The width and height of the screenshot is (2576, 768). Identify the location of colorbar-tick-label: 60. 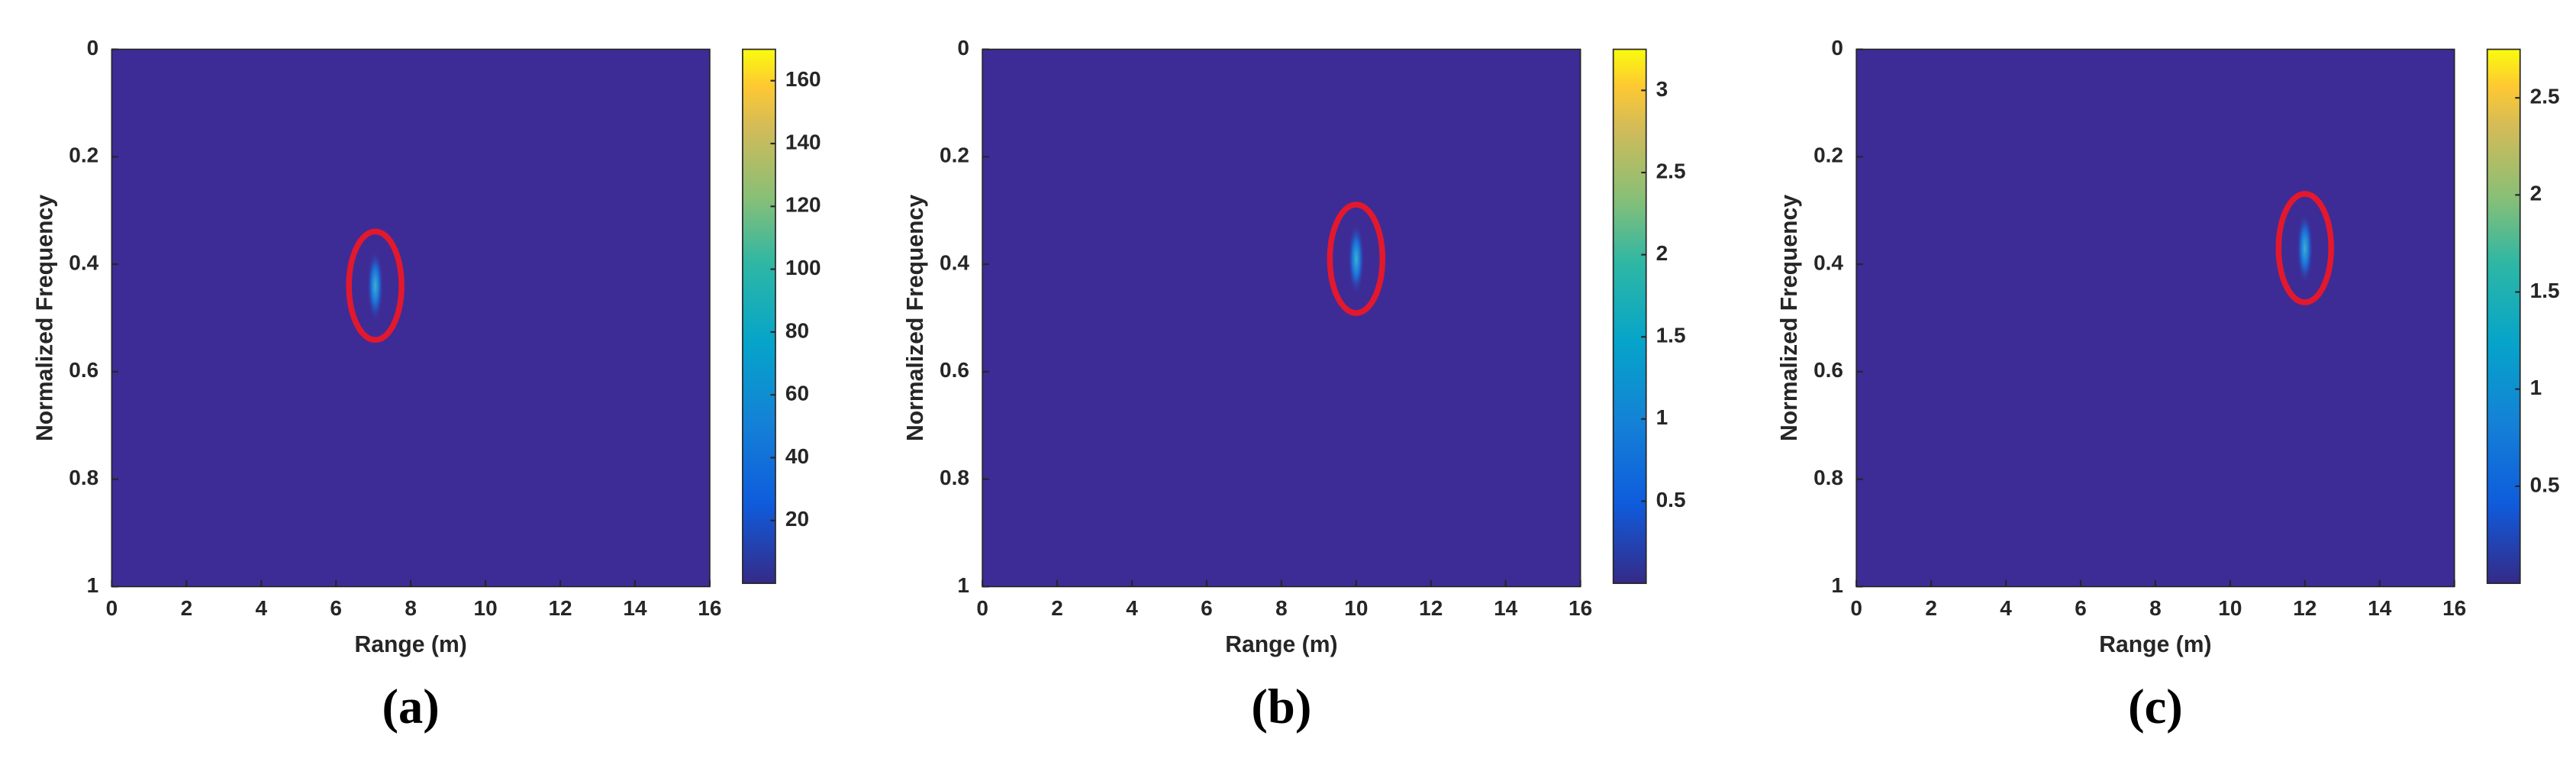
(797, 393).